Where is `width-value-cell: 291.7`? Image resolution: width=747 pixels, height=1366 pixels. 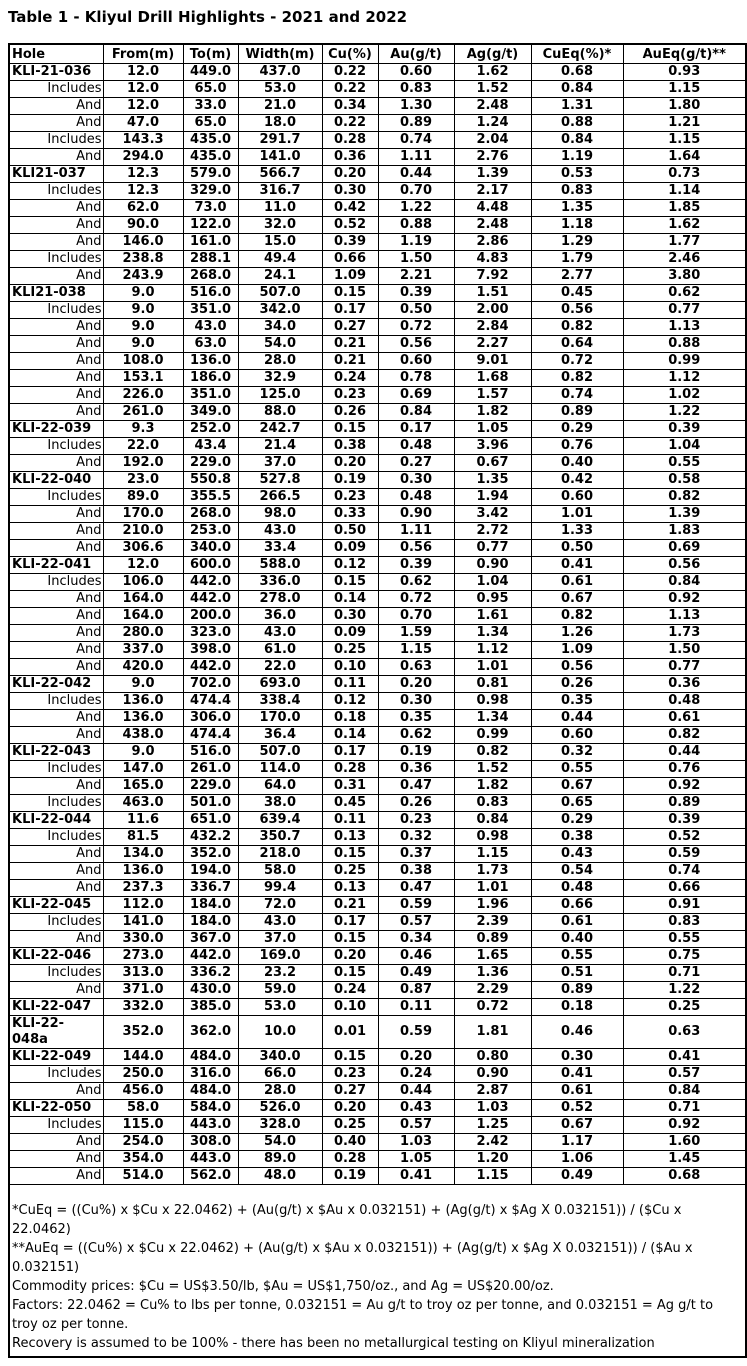 width-value-cell: 291.7 is located at coordinates (280, 140).